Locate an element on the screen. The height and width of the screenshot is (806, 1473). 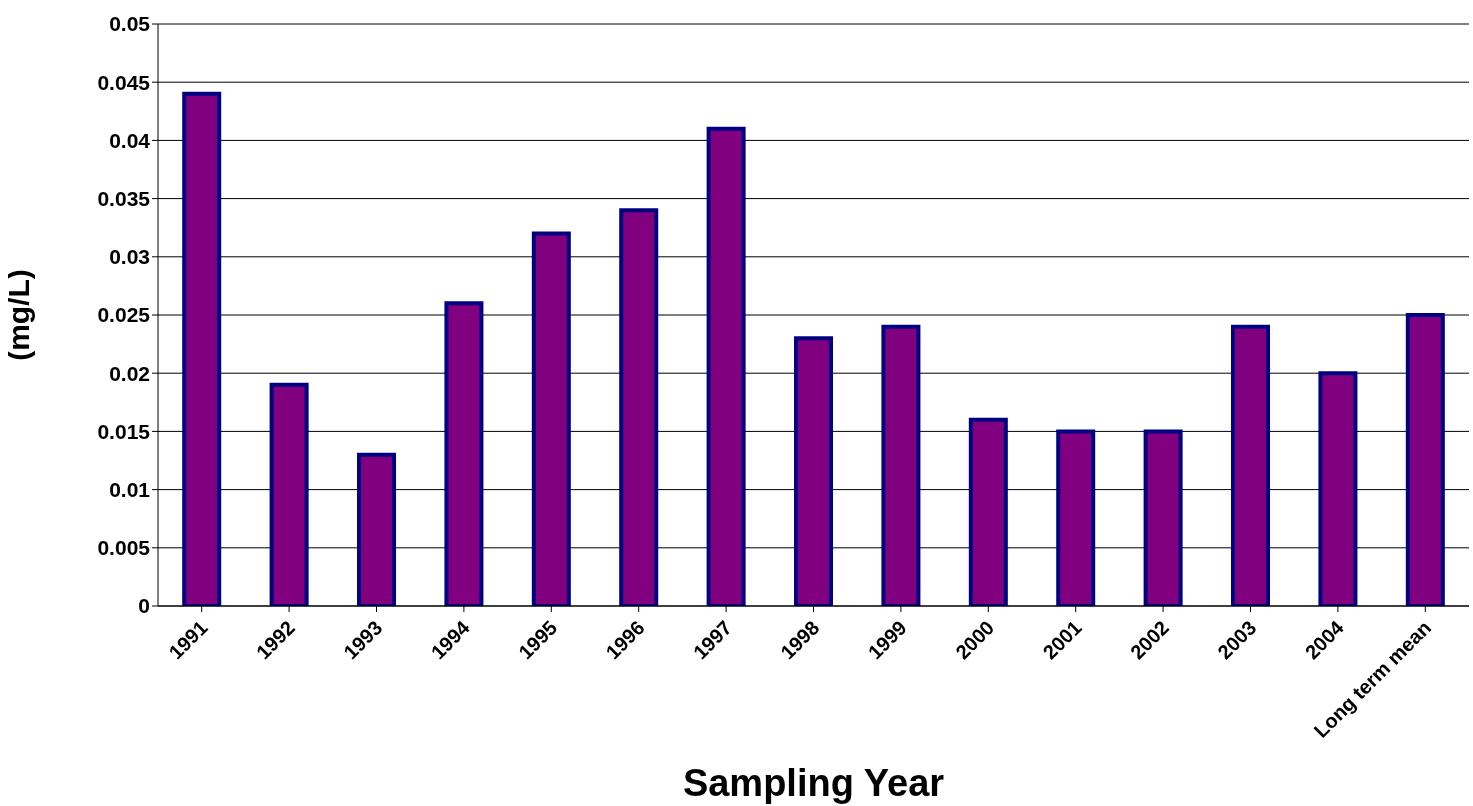
y-tick-label: 0.045 is located at coordinates (124, 82).